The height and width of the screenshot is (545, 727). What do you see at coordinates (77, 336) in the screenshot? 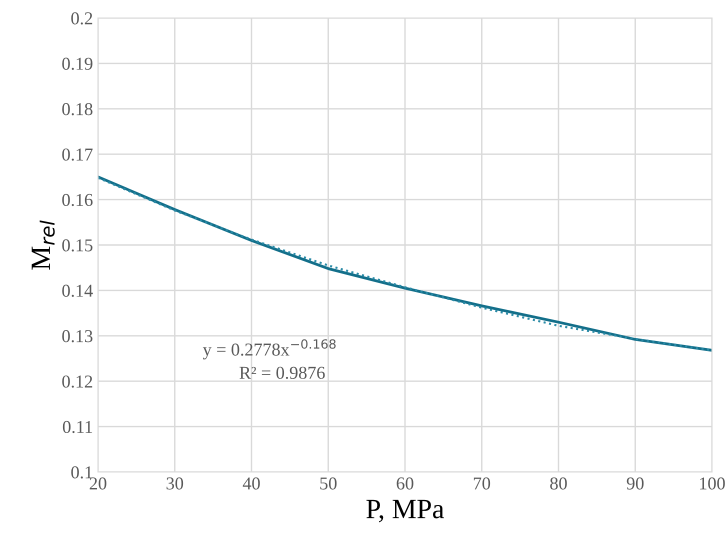
I see `y-tick-label: 0.13` at bounding box center [77, 336].